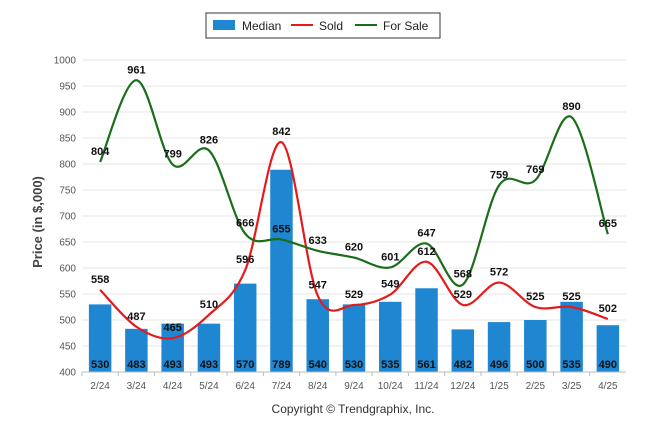 The height and width of the screenshot is (434, 646). What do you see at coordinates (224, 25) in the screenshot?
I see `legend-swatch-median` at bounding box center [224, 25].